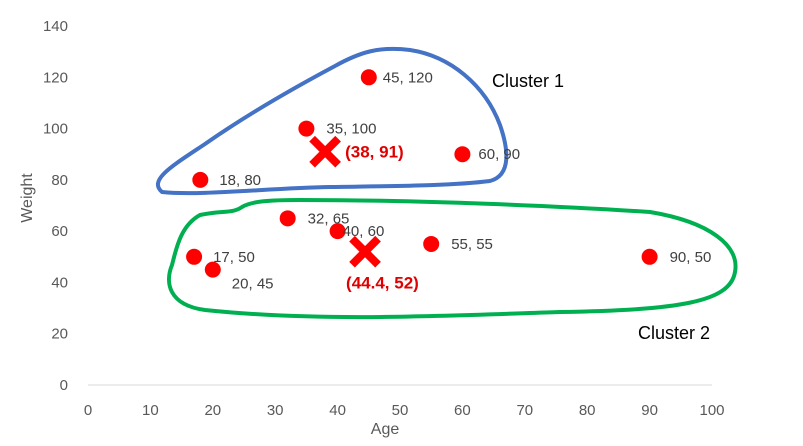 Image resolution: width=803 pixels, height=446 pixels. What do you see at coordinates (27, 198) in the screenshot?
I see `y-axis-title: Weight` at bounding box center [27, 198].